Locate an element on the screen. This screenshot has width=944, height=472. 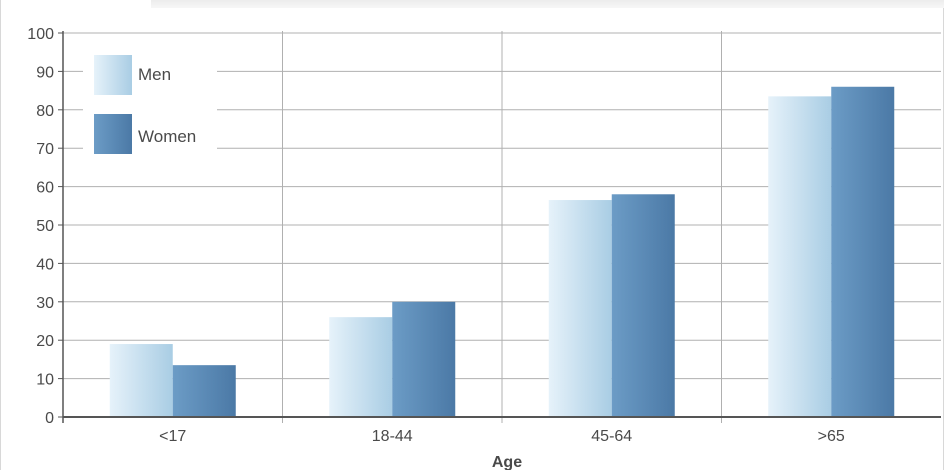
legend-swatch-men is located at coordinates (113, 75).